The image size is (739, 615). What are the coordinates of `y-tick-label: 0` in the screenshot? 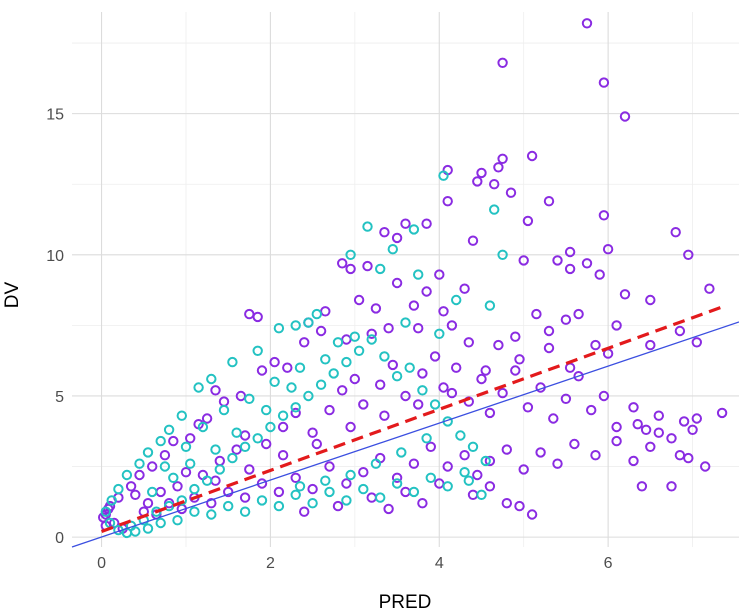 It's located at (59, 538).